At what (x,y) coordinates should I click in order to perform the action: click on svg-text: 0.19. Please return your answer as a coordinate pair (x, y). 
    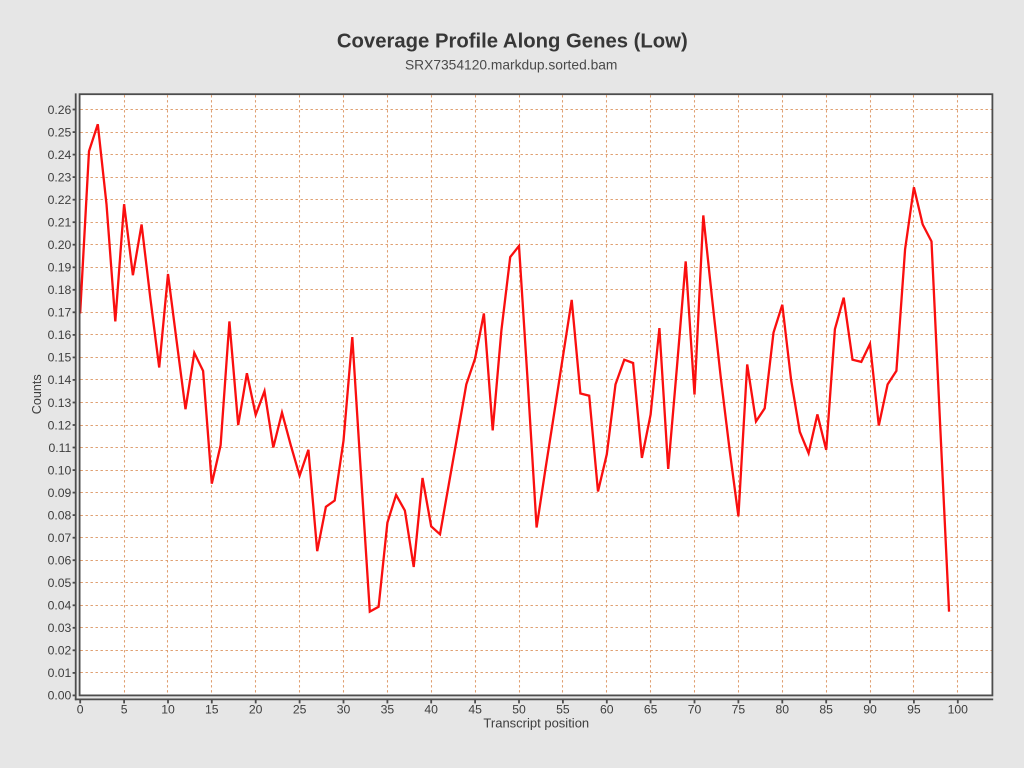
    Looking at the image, I should click on (60, 268).